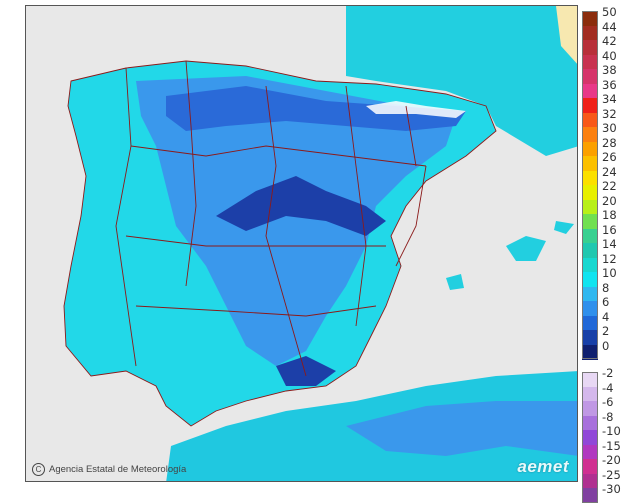  I want to click on legend-entry: 50, so click(605, 15).